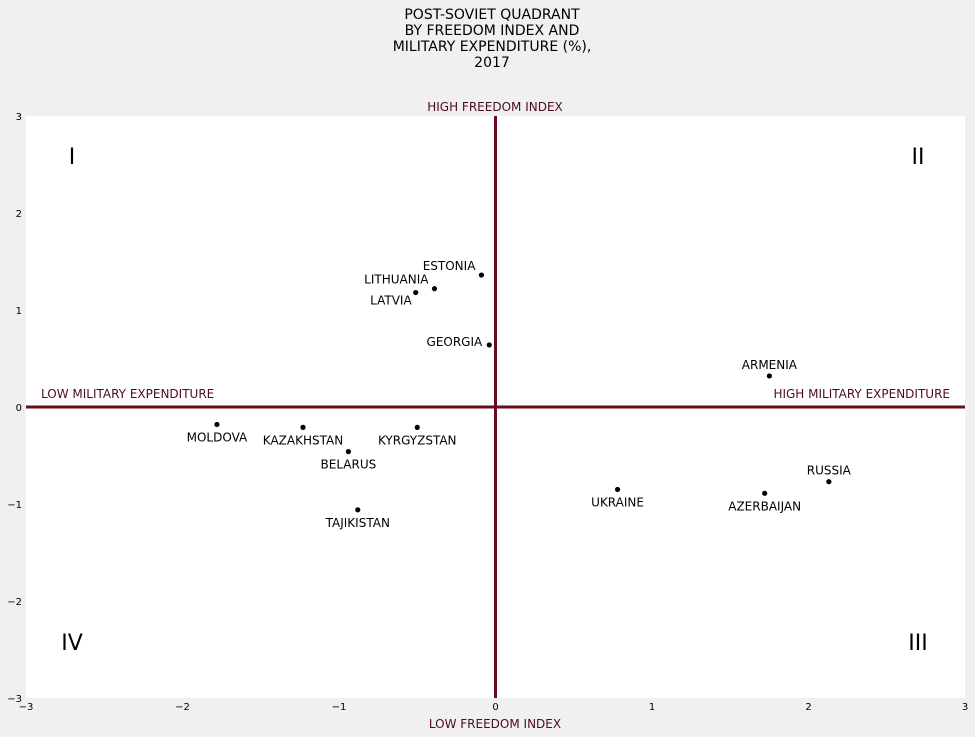 The width and height of the screenshot is (975, 737). Describe the element at coordinates (917, 643) in the screenshot. I see `quadrant-label-iii: III` at that location.